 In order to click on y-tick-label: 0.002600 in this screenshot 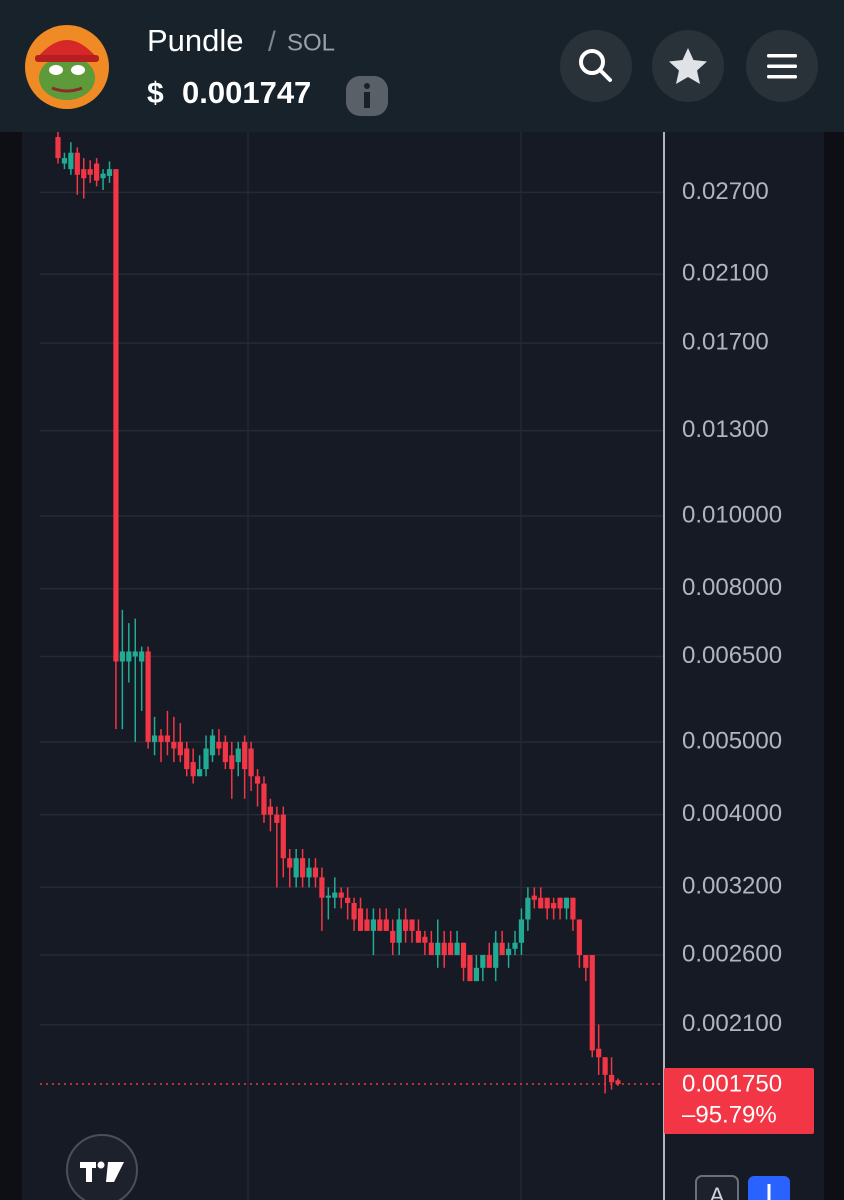, I will do `click(732, 953)`.